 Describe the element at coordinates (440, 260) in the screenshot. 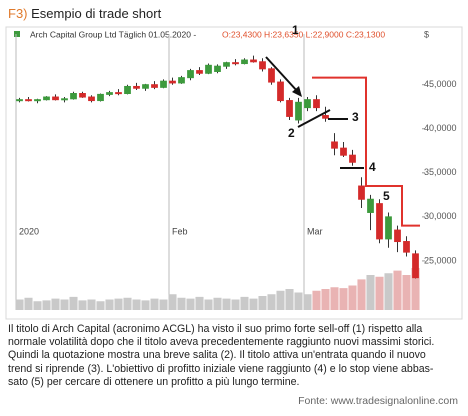

I see `y-tick-label: 25,0000` at that location.